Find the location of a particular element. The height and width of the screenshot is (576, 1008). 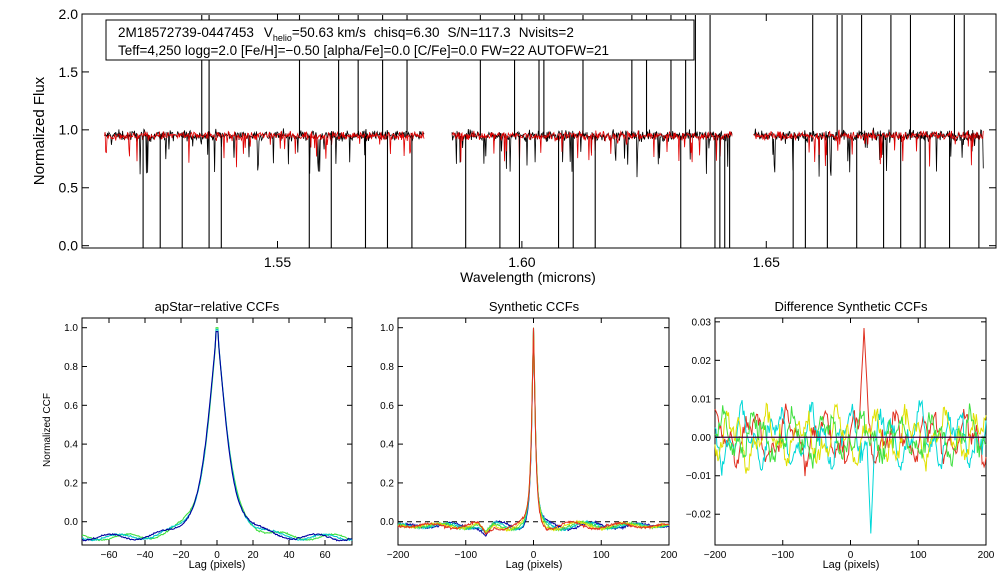

nvisits: Nvisits=2 is located at coordinates (546, 32).